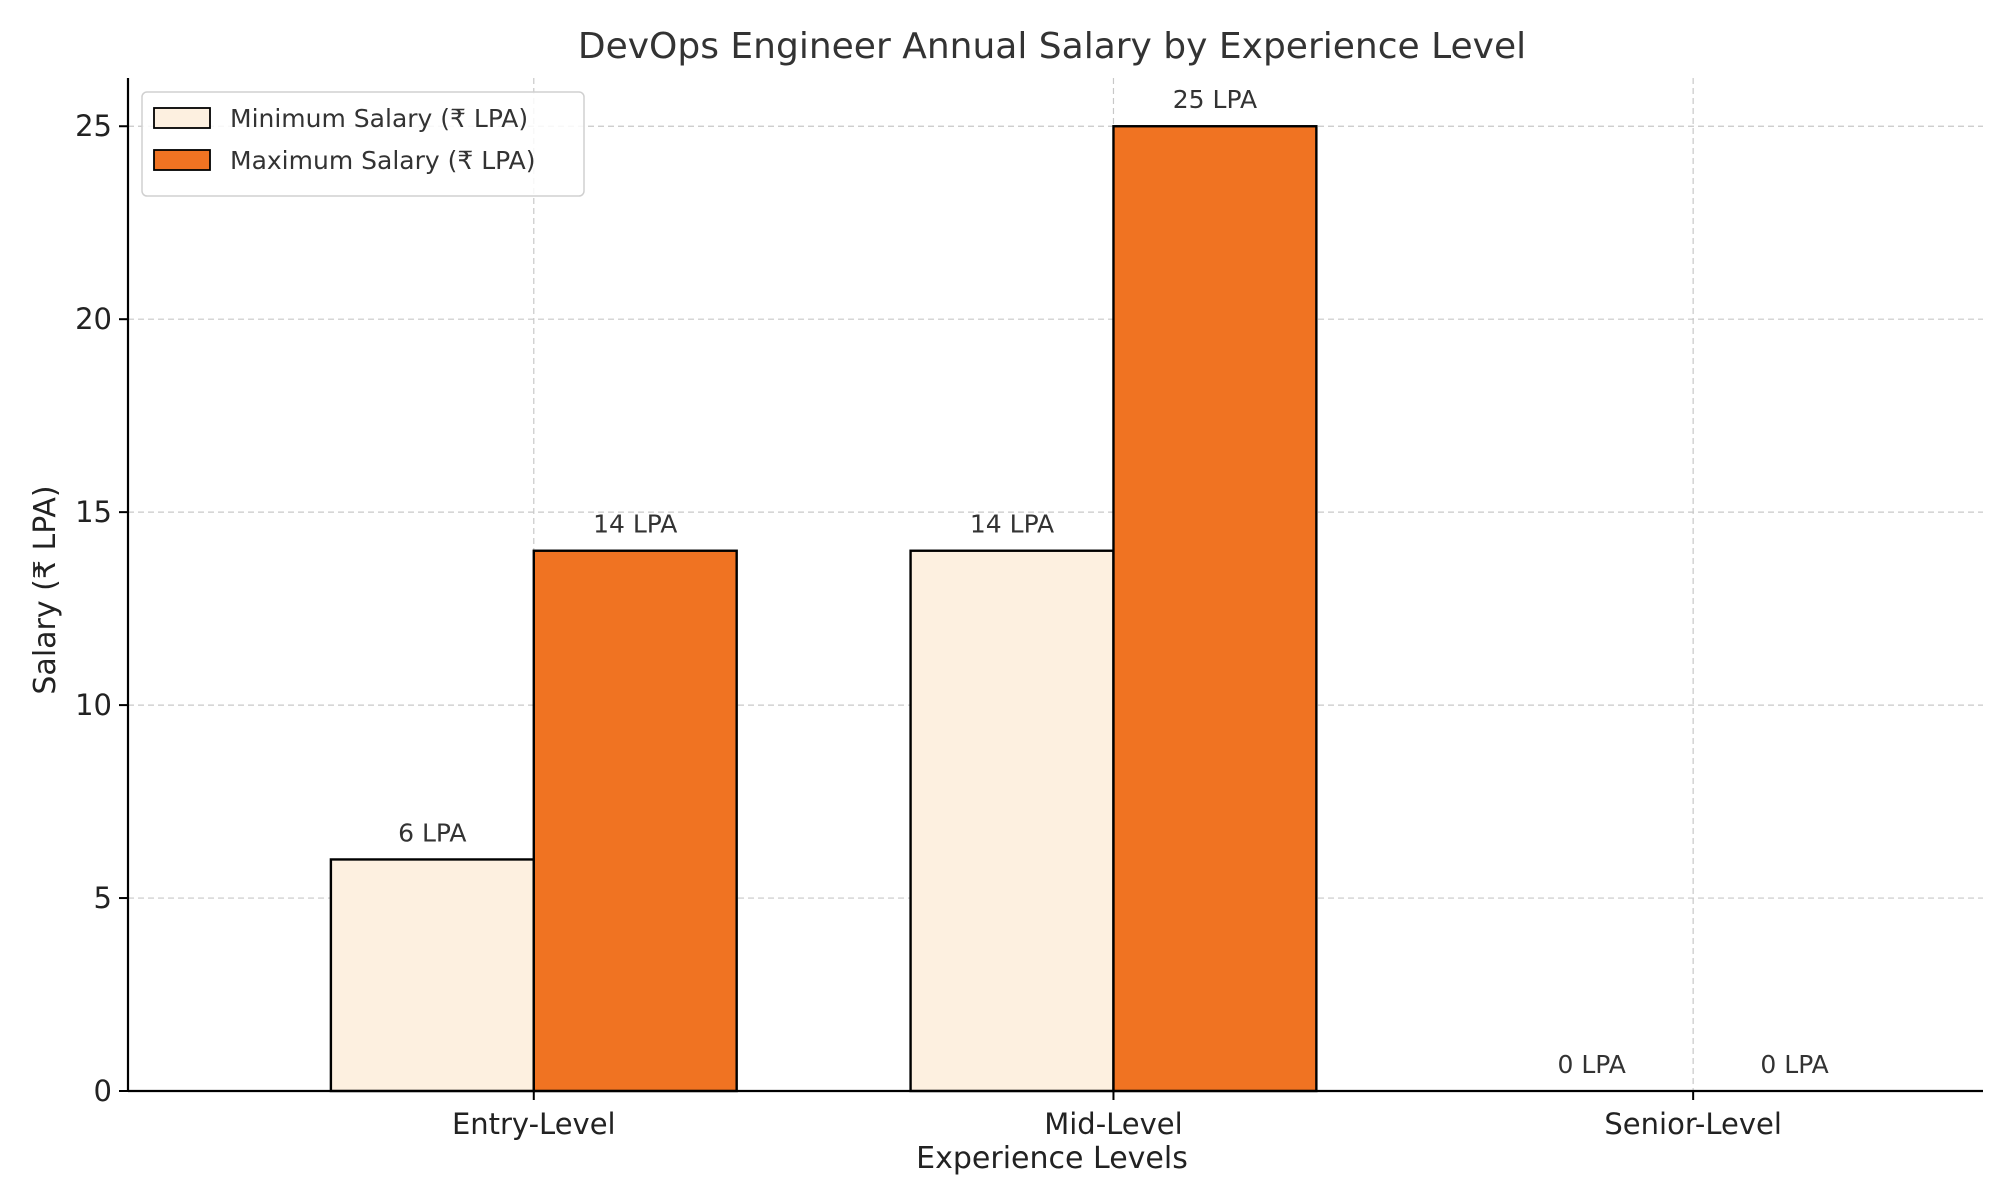 This screenshot has width=2000, height=1200. Describe the element at coordinates (1113, 1124) in the screenshot. I see `x-tick-label: Mid-Level` at that location.